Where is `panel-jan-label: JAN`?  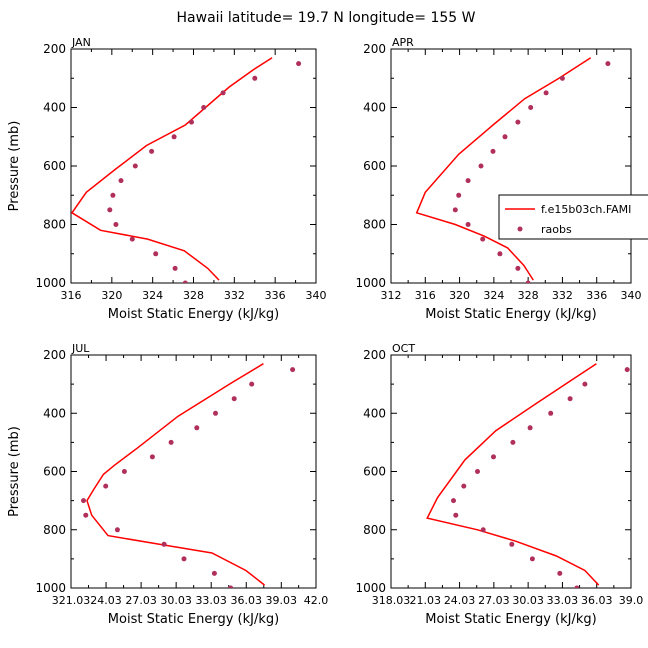
panel-jan-label: JAN is located at coordinates (81, 42).